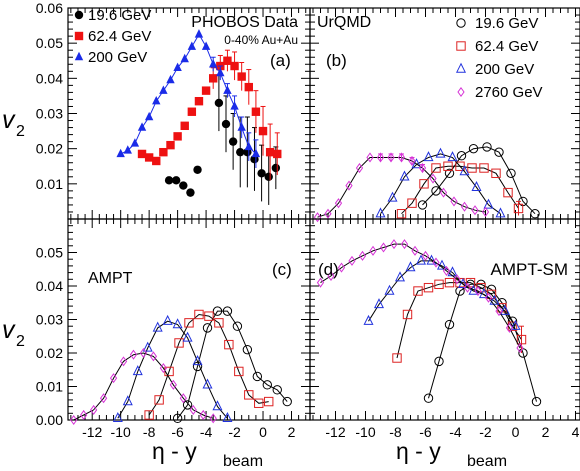  What do you see at coordinates (149, 432) in the screenshot?
I see `x-tick-label: -8` at bounding box center [149, 432].